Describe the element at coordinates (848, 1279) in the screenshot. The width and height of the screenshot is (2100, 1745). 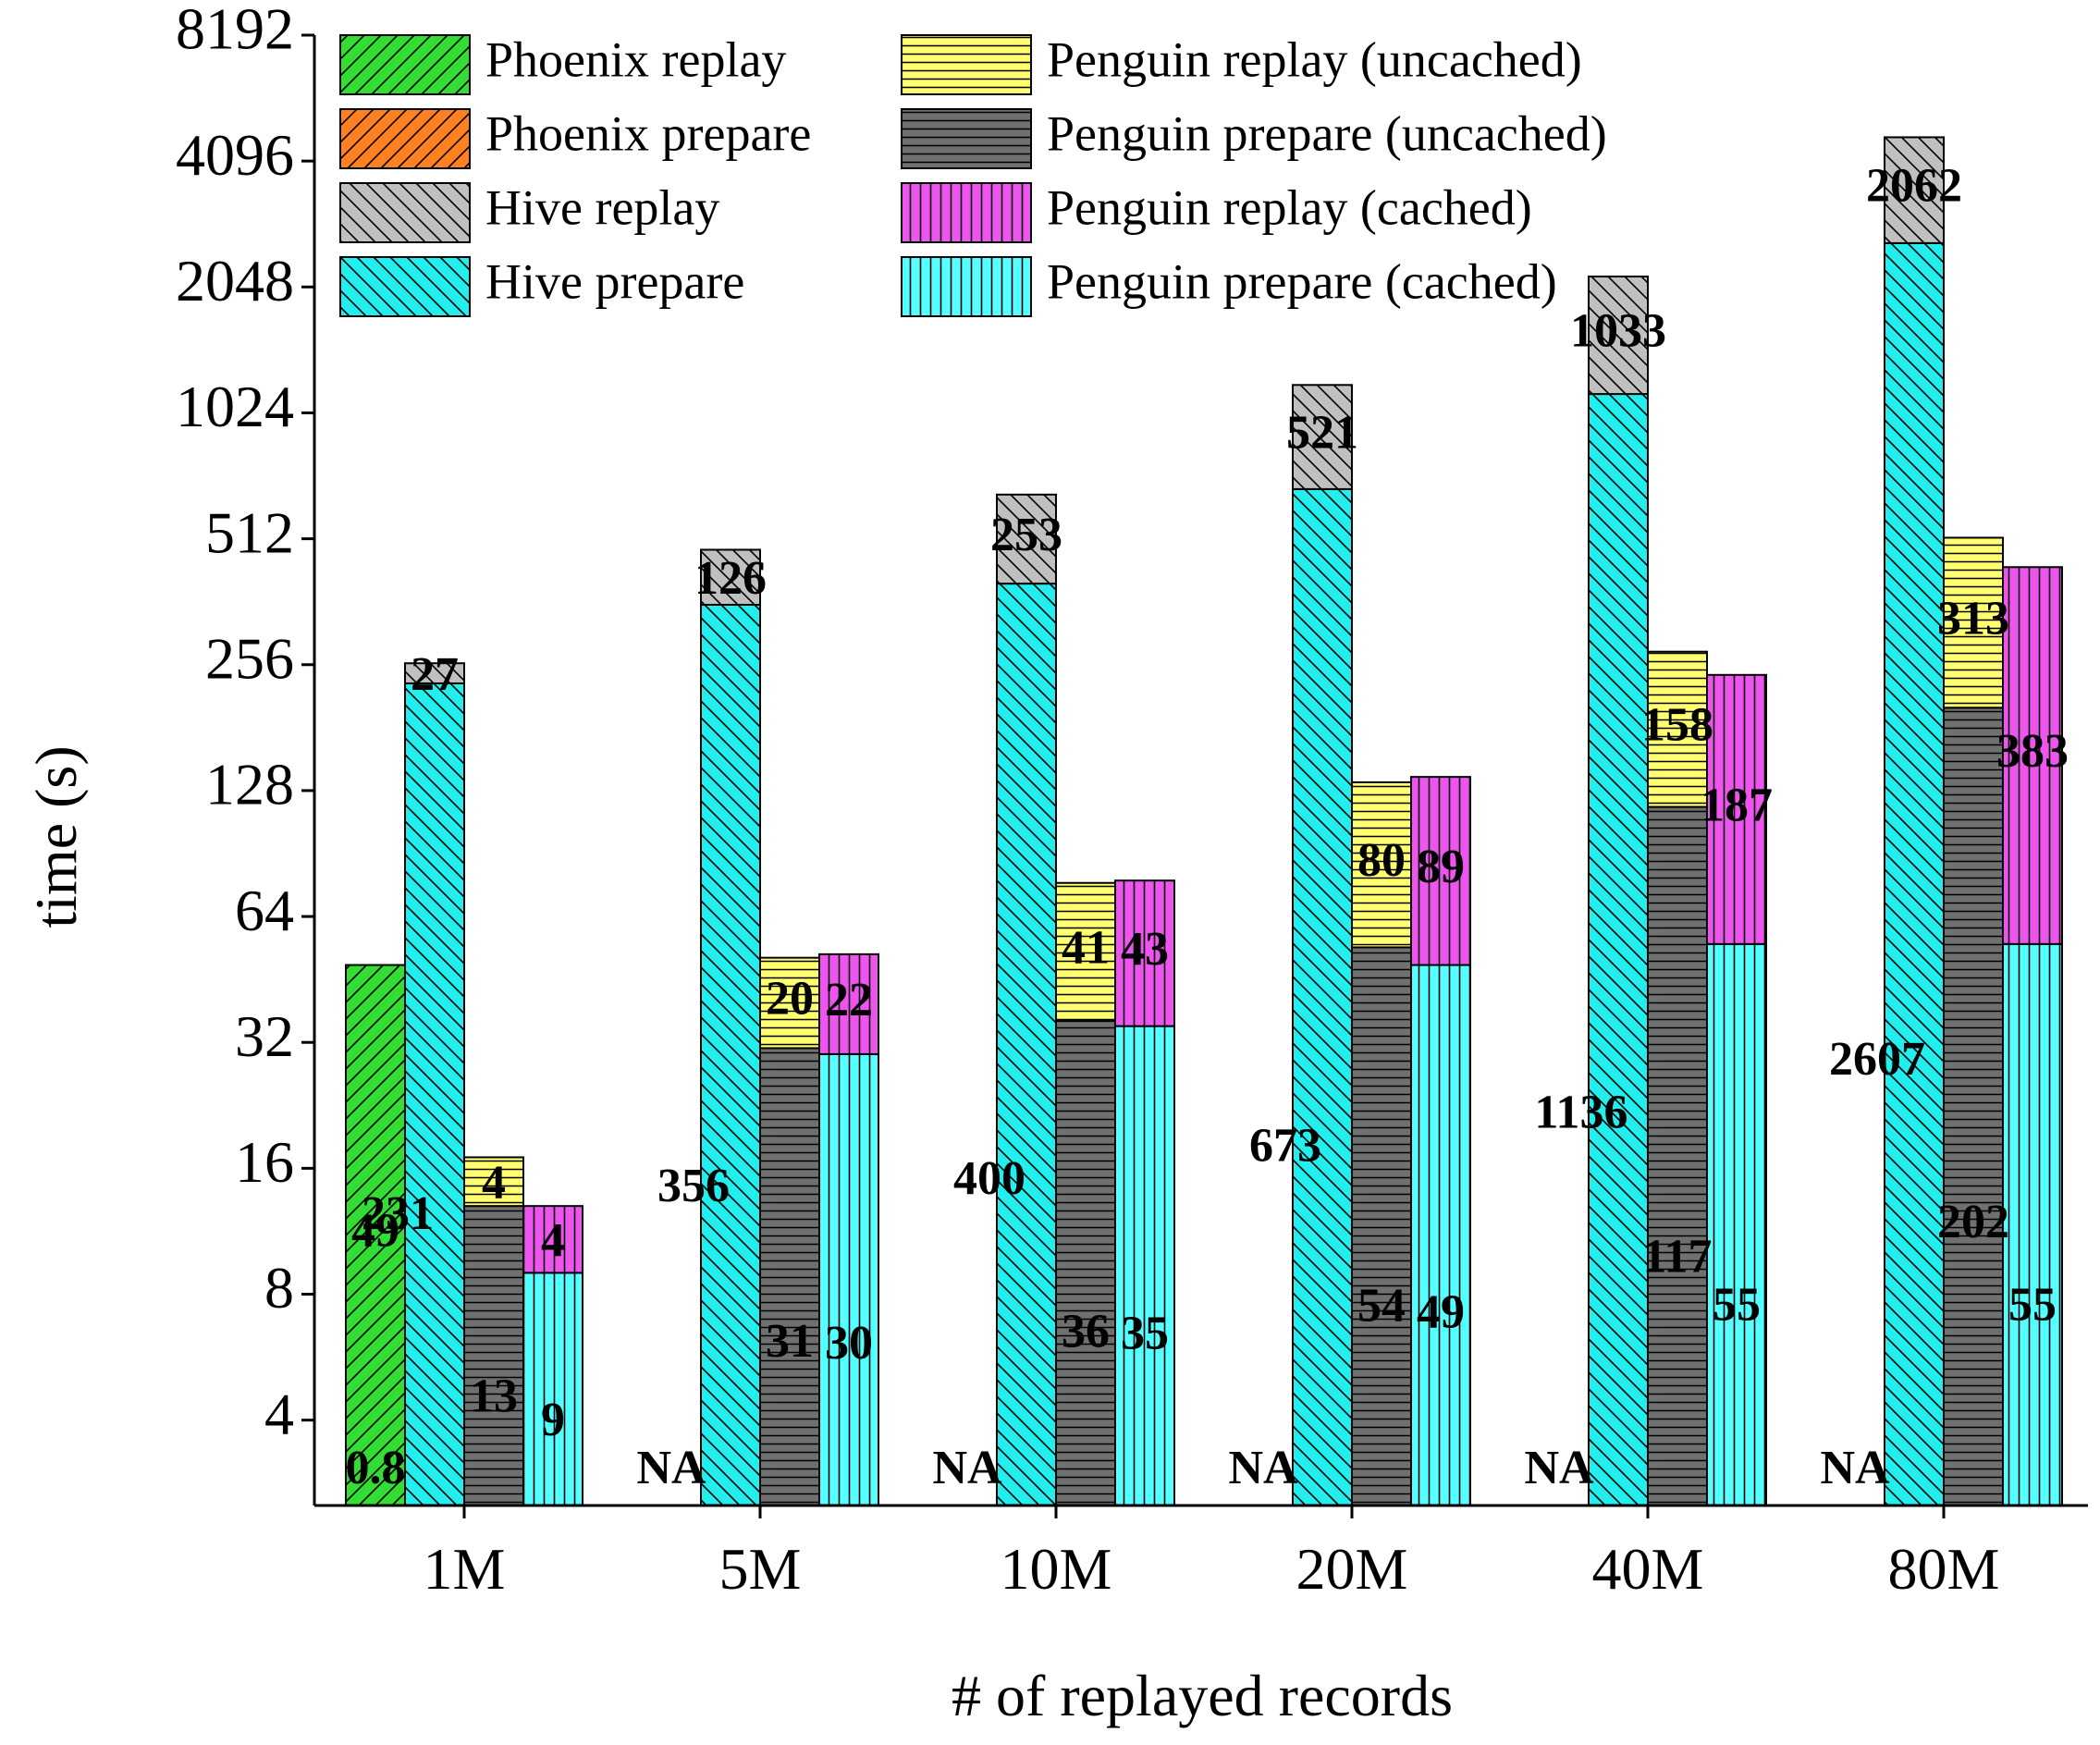
I see `bar-segment-5m-penguin-prepare-cached` at that location.